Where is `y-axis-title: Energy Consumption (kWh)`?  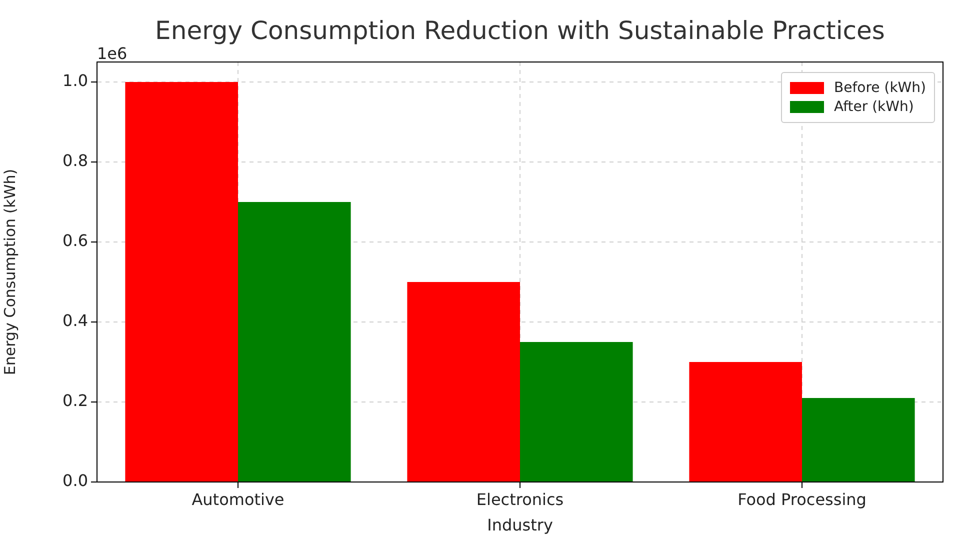 y-axis-title: Energy Consumption (kWh) is located at coordinates (9, 272).